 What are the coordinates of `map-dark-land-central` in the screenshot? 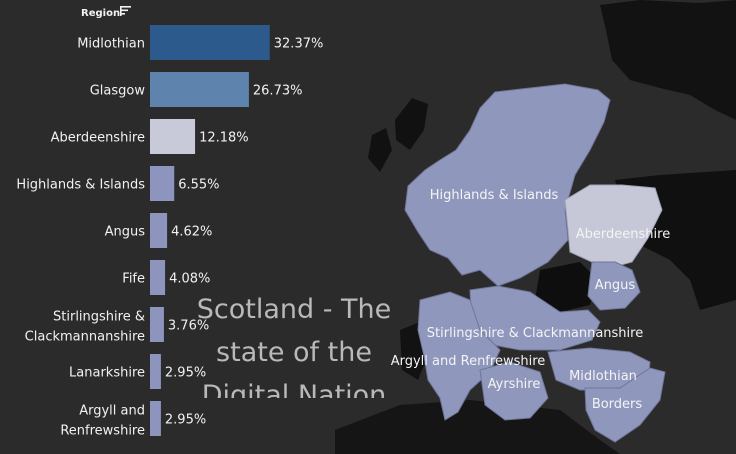 It's located at (566, 287).